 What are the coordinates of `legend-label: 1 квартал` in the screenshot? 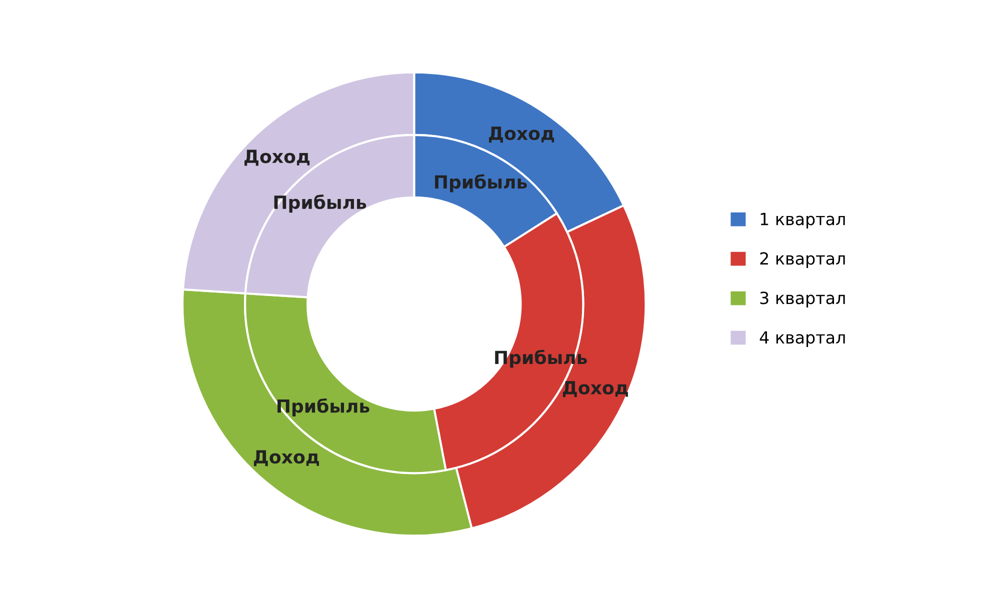 It's located at (802, 220).